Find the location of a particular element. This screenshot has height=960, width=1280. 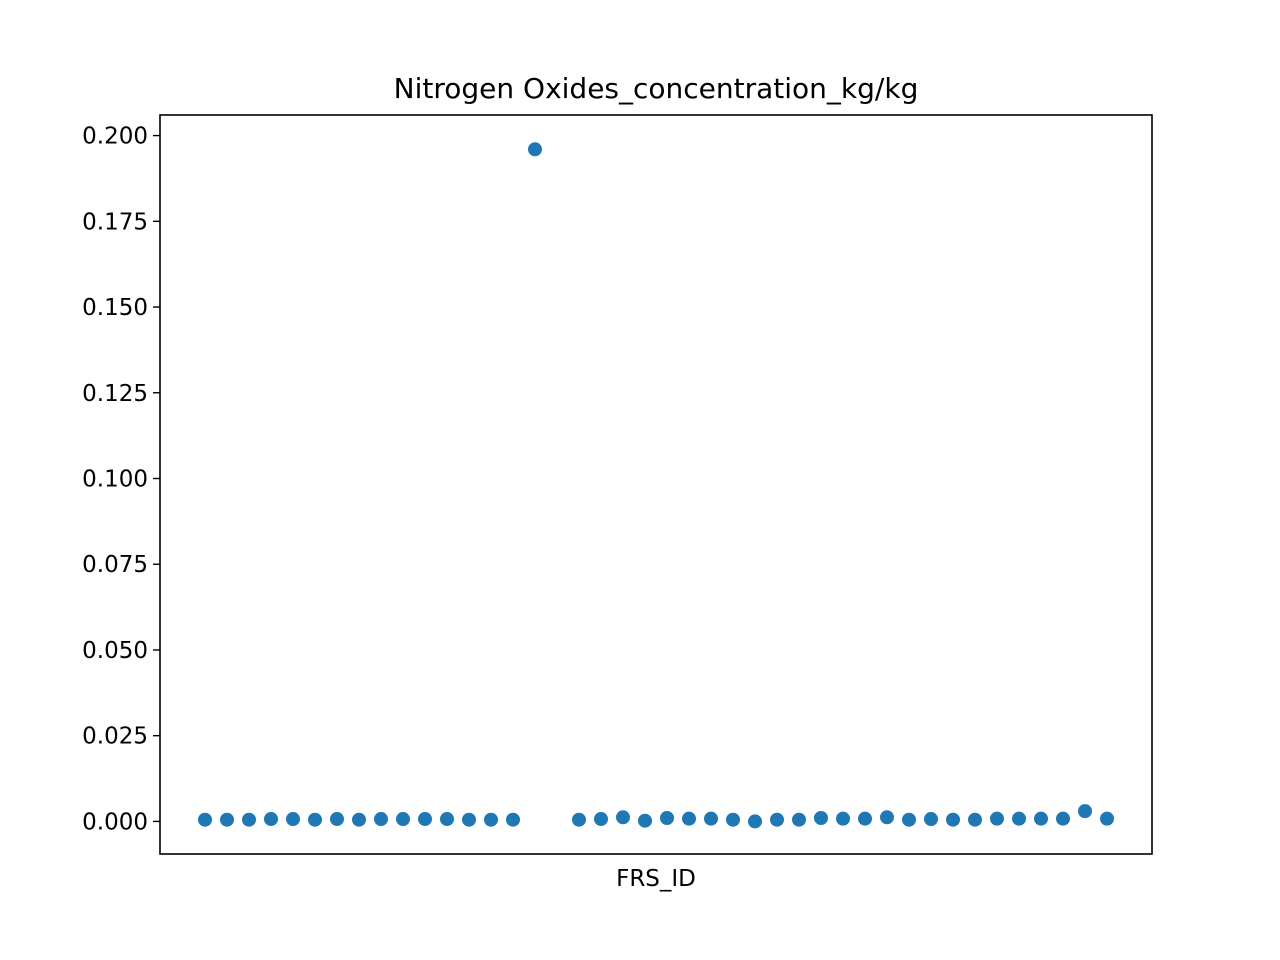

y-tick-label: 0.100 is located at coordinates (115, 479).